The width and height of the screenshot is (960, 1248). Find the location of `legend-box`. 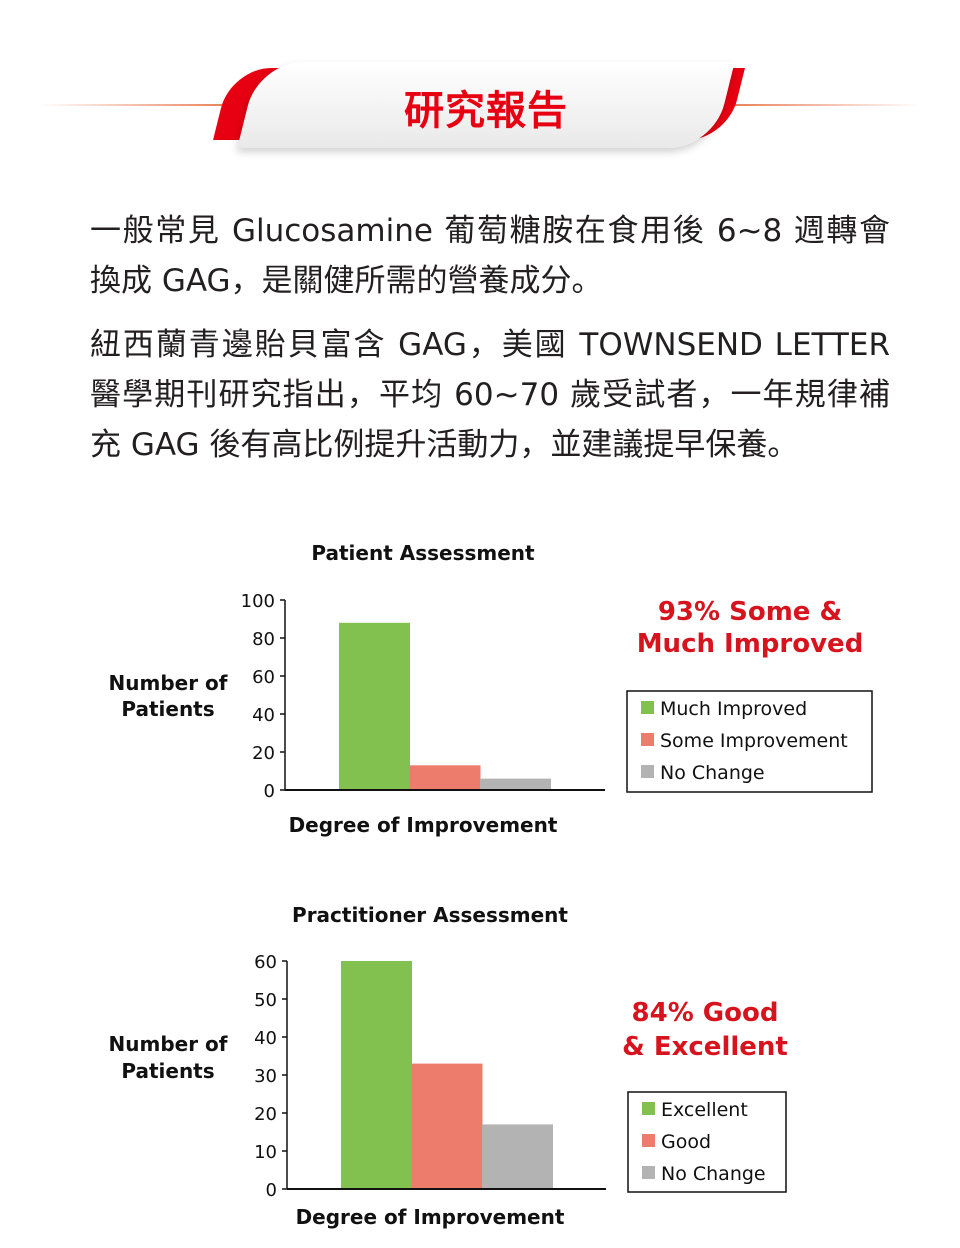

legend-box is located at coordinates (749, 741).